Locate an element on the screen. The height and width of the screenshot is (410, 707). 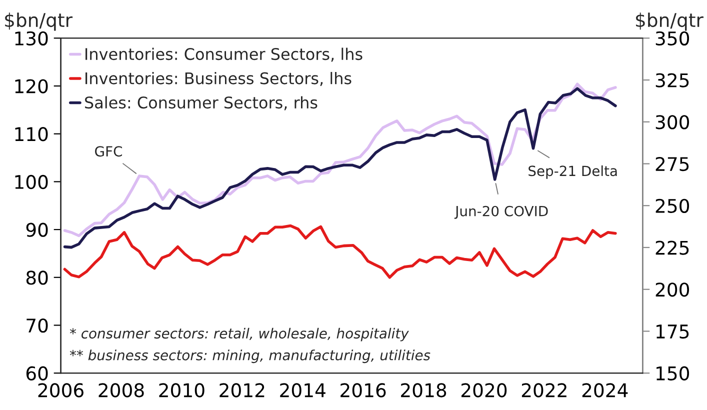
y2-tick-label: 175 is located at coordinates (672, 331).